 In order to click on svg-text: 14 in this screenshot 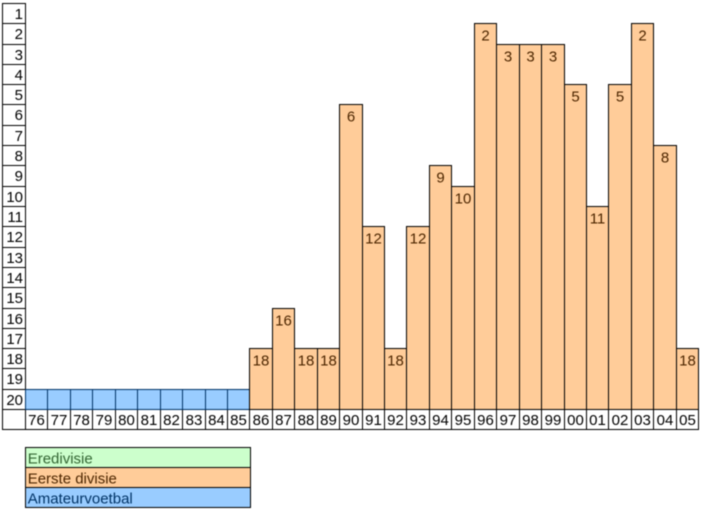, I will do `click(14, 278)`.